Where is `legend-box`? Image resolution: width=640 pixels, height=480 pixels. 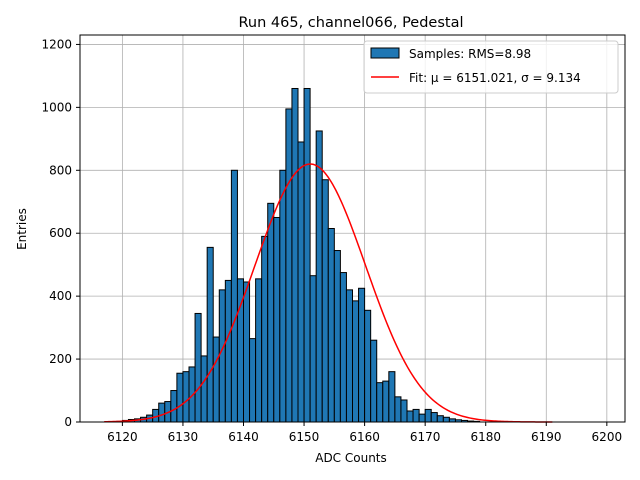 legend-box is located at coordinates (491, 67).